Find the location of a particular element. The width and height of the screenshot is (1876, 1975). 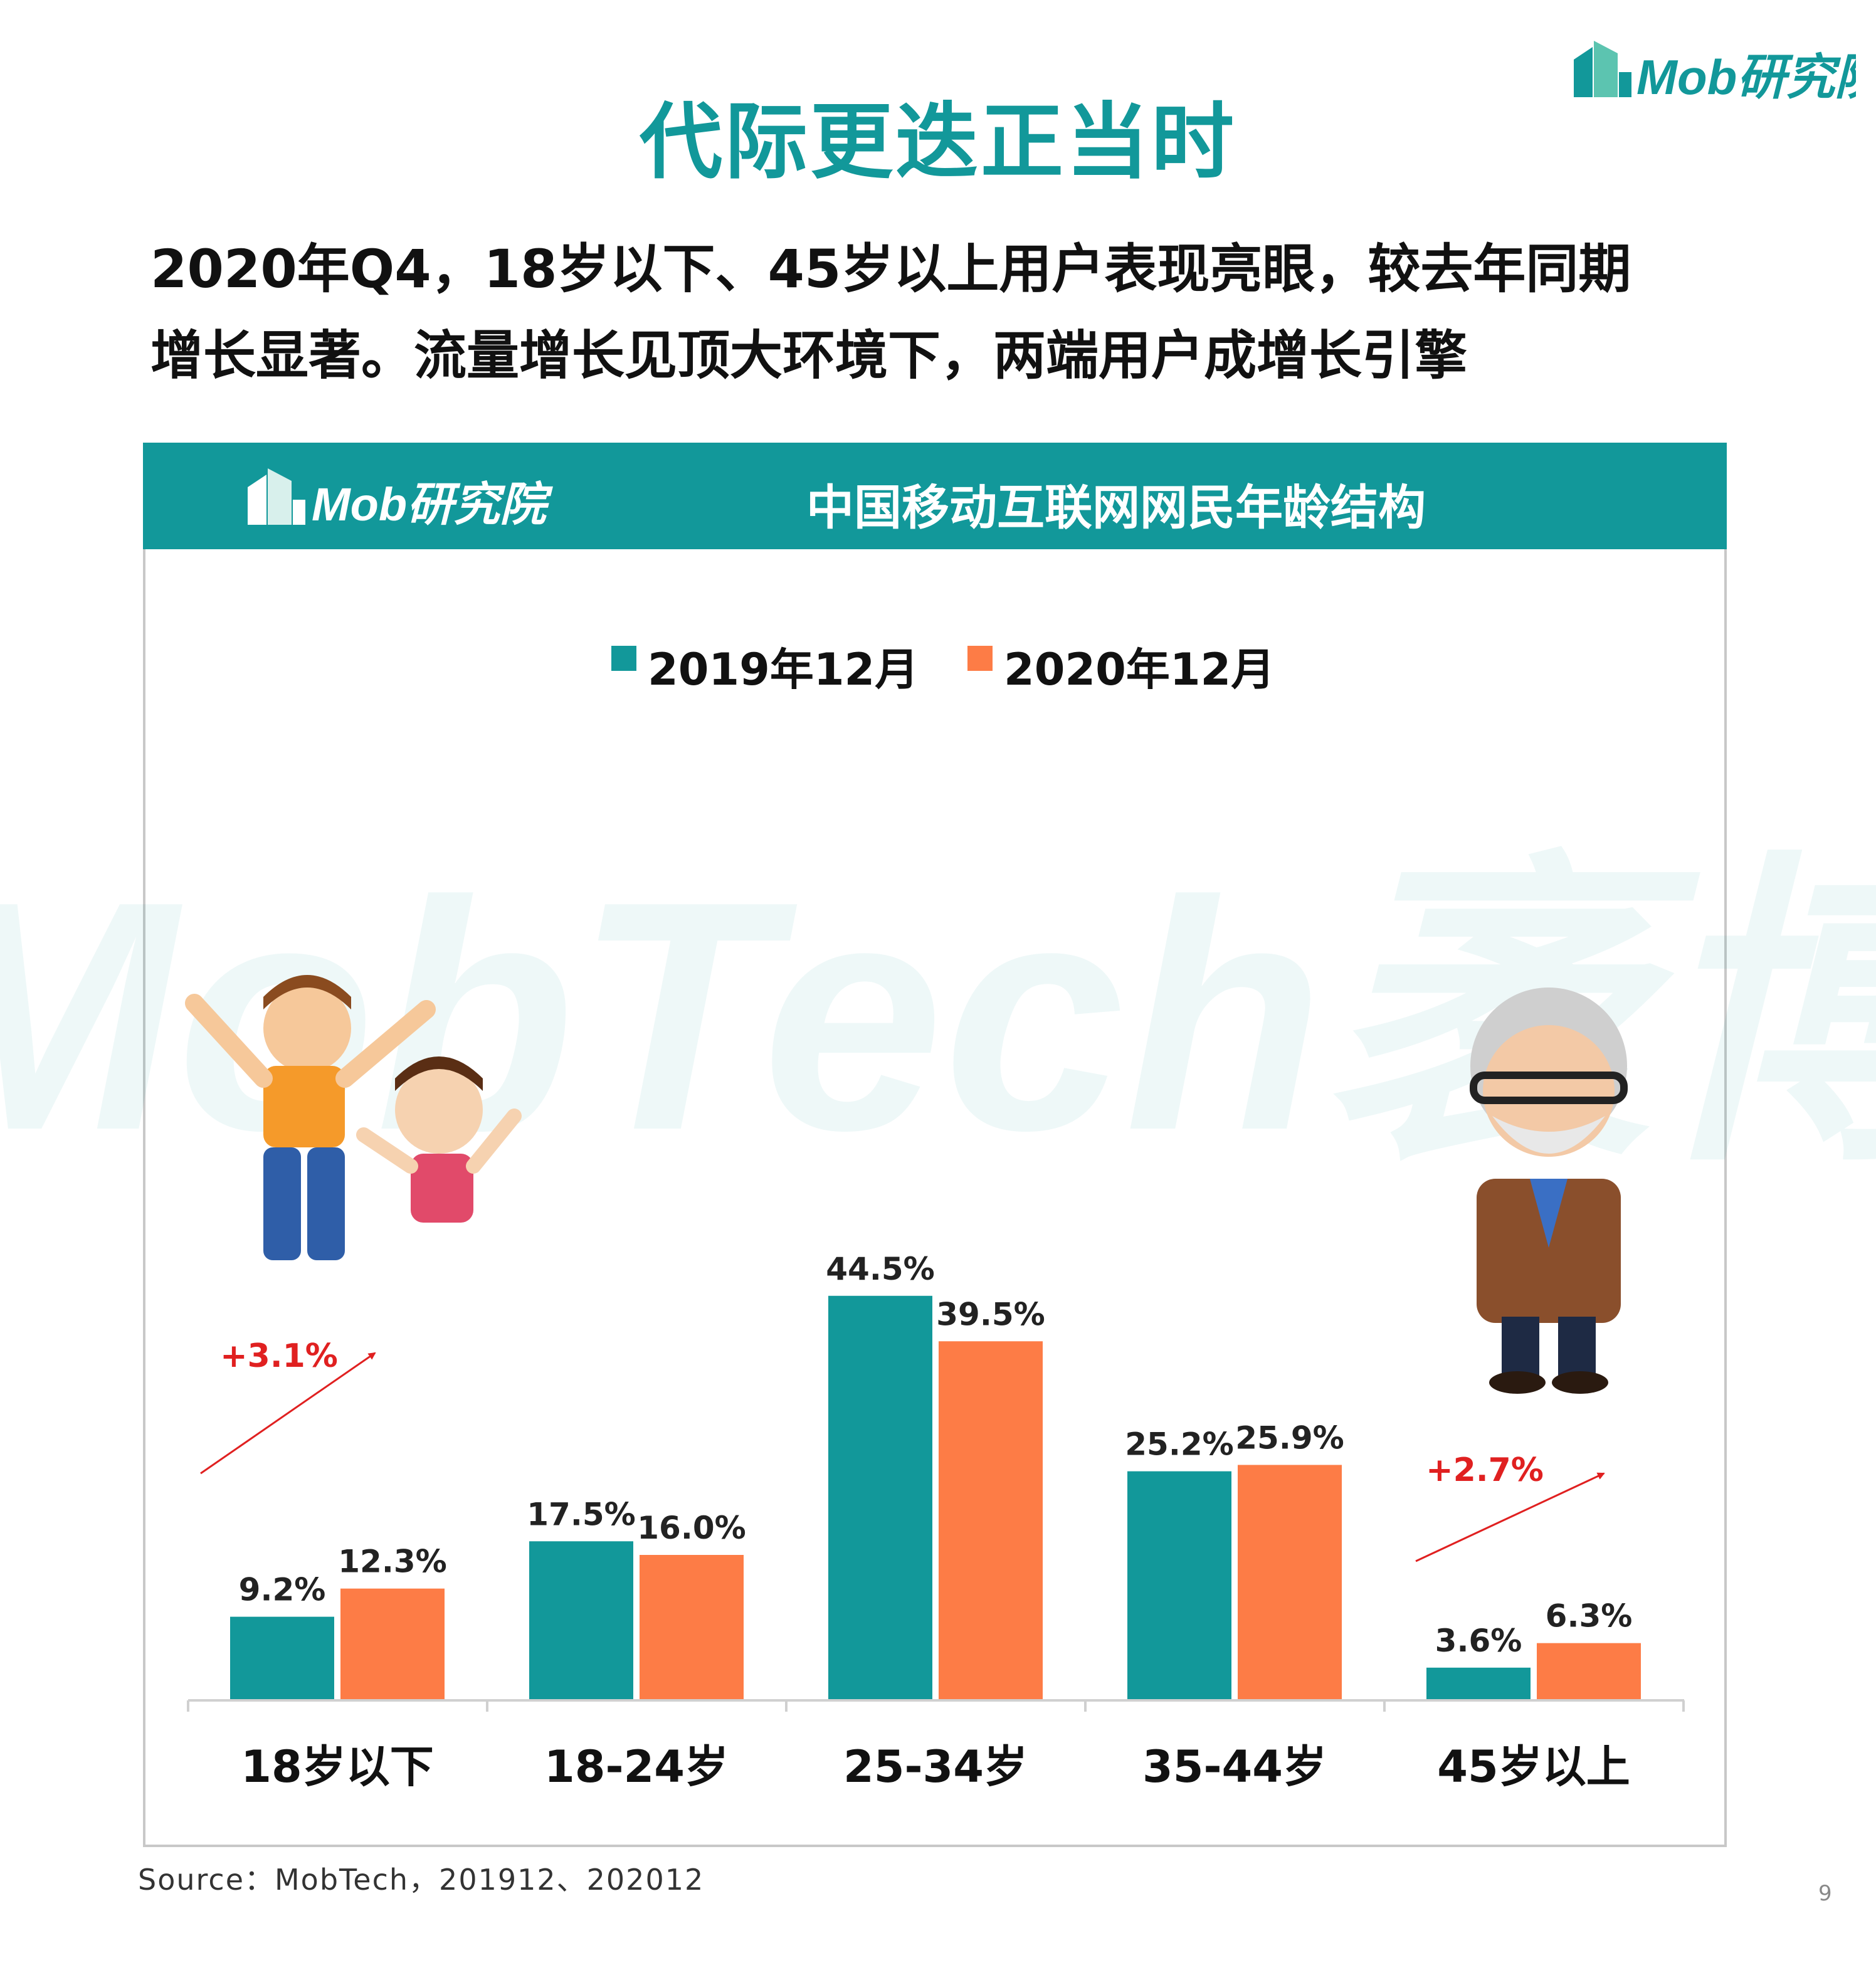

chart-header-bar is located at coordinates (935, 496).